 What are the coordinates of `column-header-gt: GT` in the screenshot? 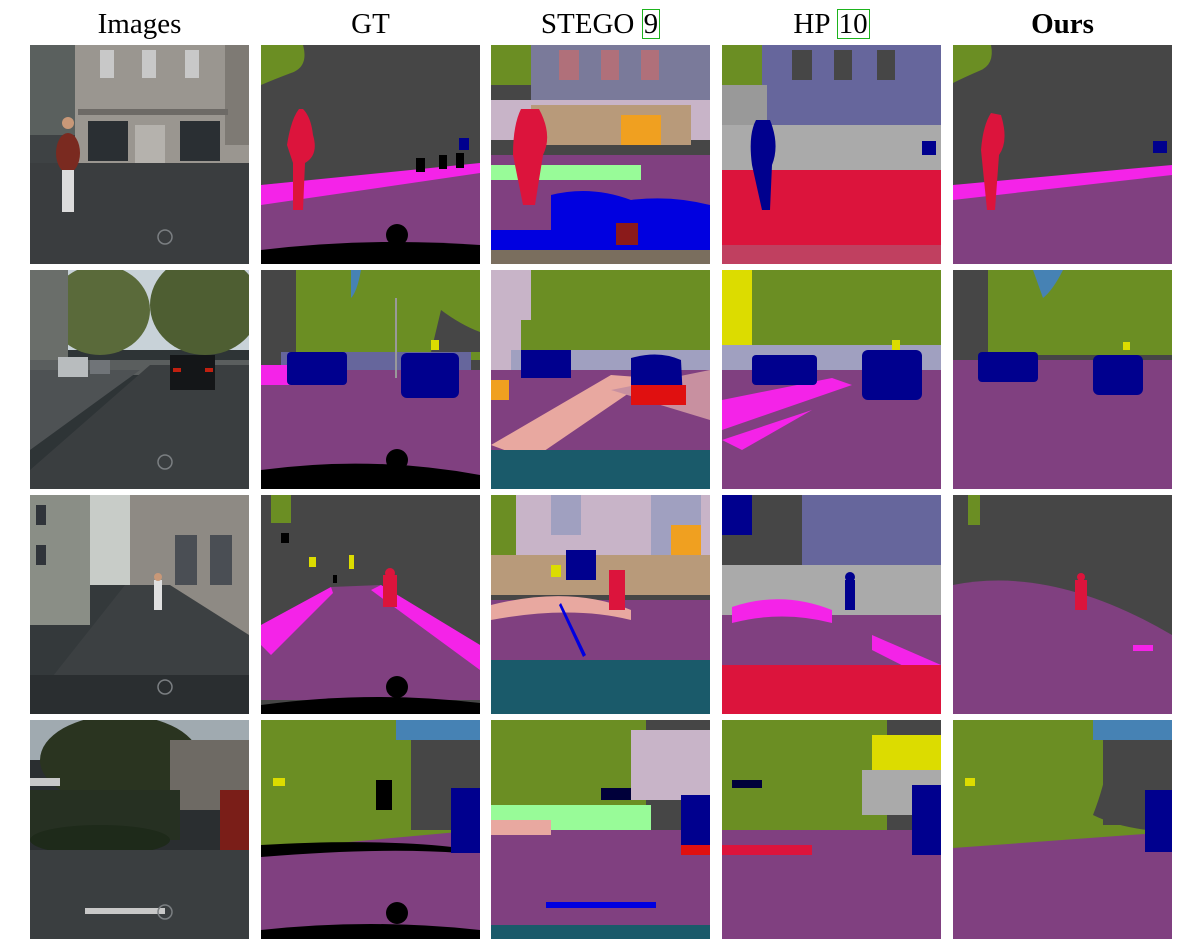 It's located at (370, 24).